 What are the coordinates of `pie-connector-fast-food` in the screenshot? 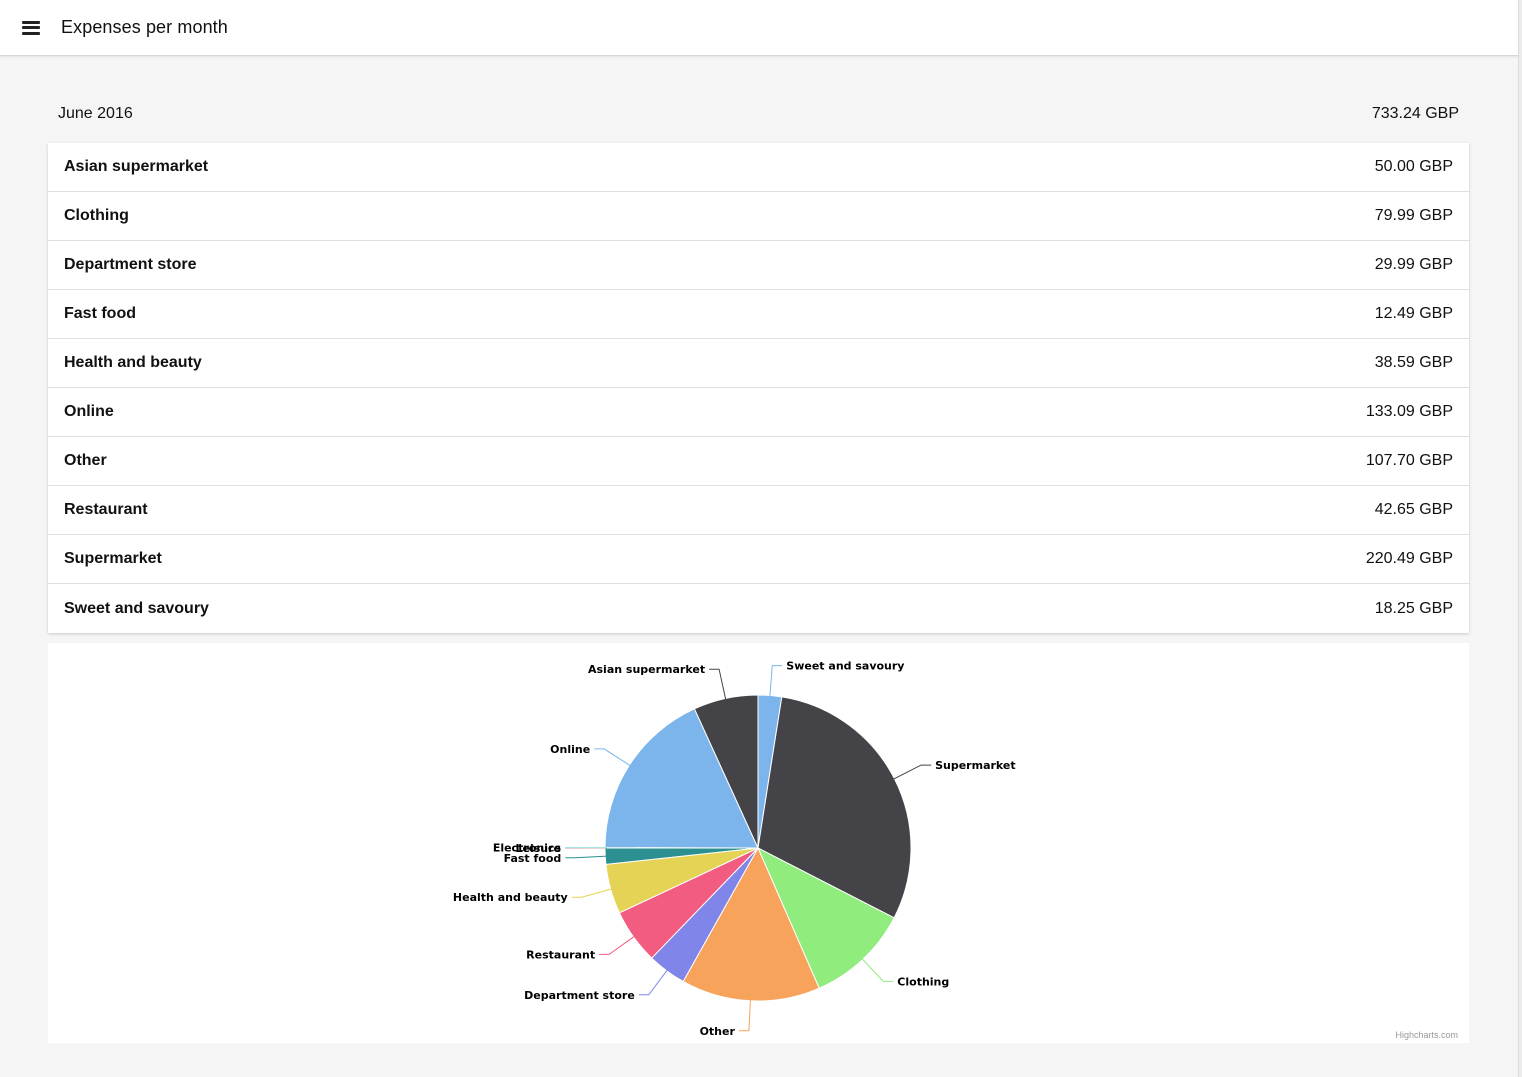 It's located at (586, 857).